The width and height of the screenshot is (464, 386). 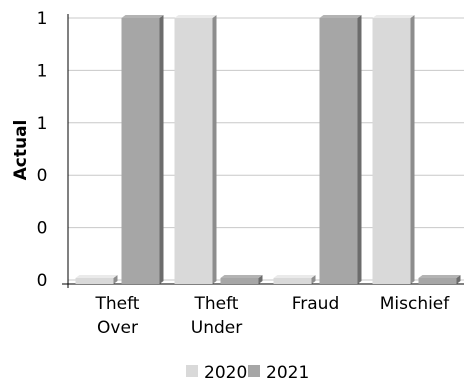 What do you see at coordinates (192, 371) in the screenshot?
I see `legend-swatch-2020` at bounding box center [192, 371].